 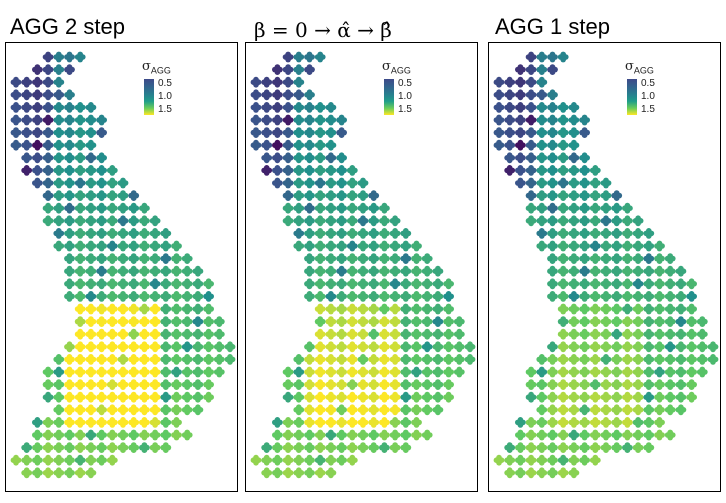 What do you see at coordinates (648, 109) in the screenshot?
I see `legend-tick: 1.5` at bounding box center [648, 109].